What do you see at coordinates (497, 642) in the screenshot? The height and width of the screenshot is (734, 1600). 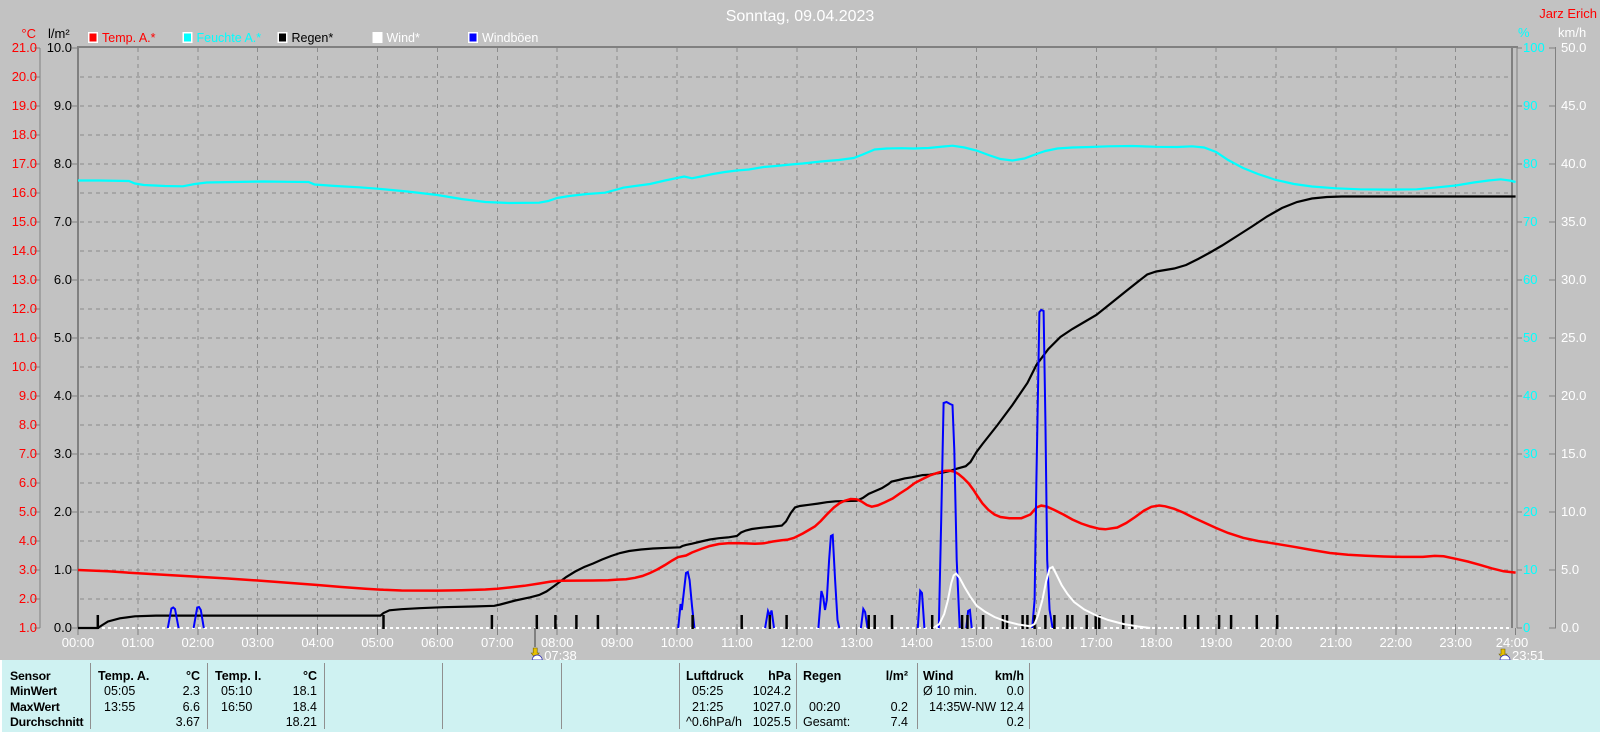 I see `svg-text: 07:00` at bounding box center [497, 642].